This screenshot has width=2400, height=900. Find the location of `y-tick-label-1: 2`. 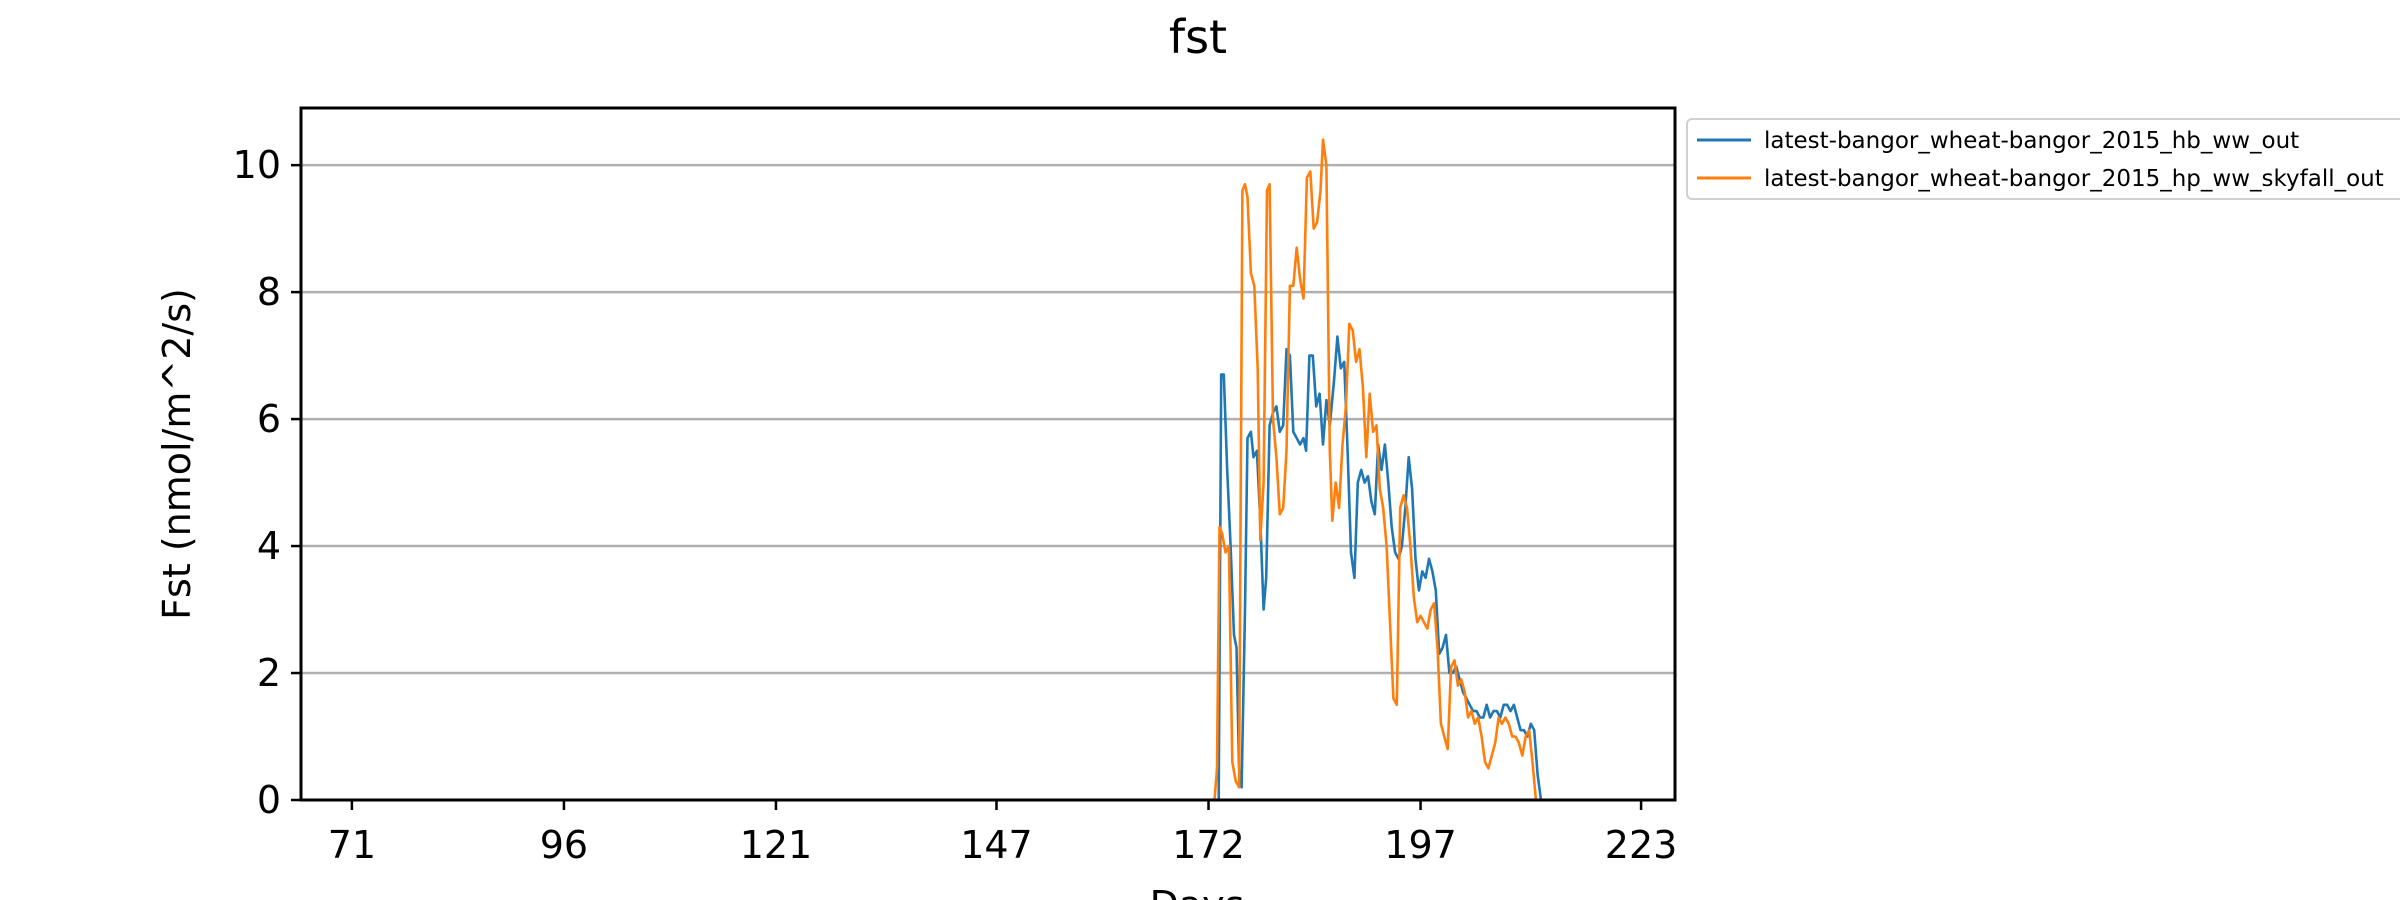

y-tick-label-1: 2 is located at coordinates (269, 673).